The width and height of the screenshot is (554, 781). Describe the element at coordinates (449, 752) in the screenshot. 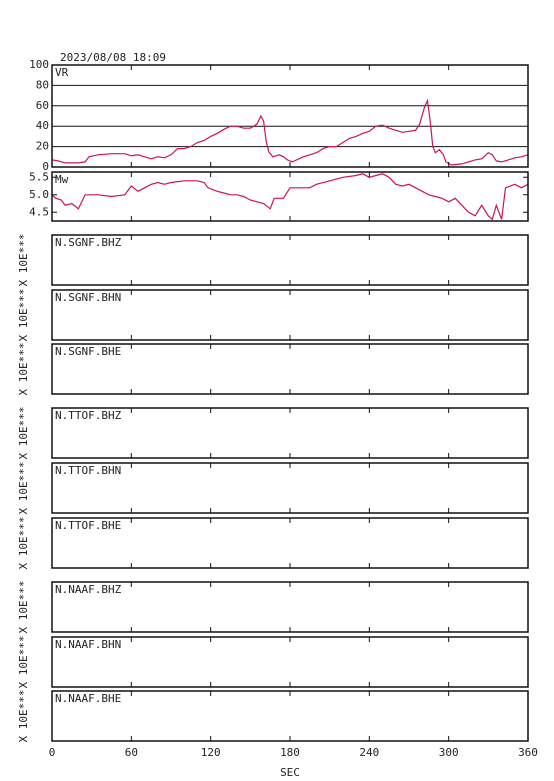

I see `x-tick-label: 300` at that location.